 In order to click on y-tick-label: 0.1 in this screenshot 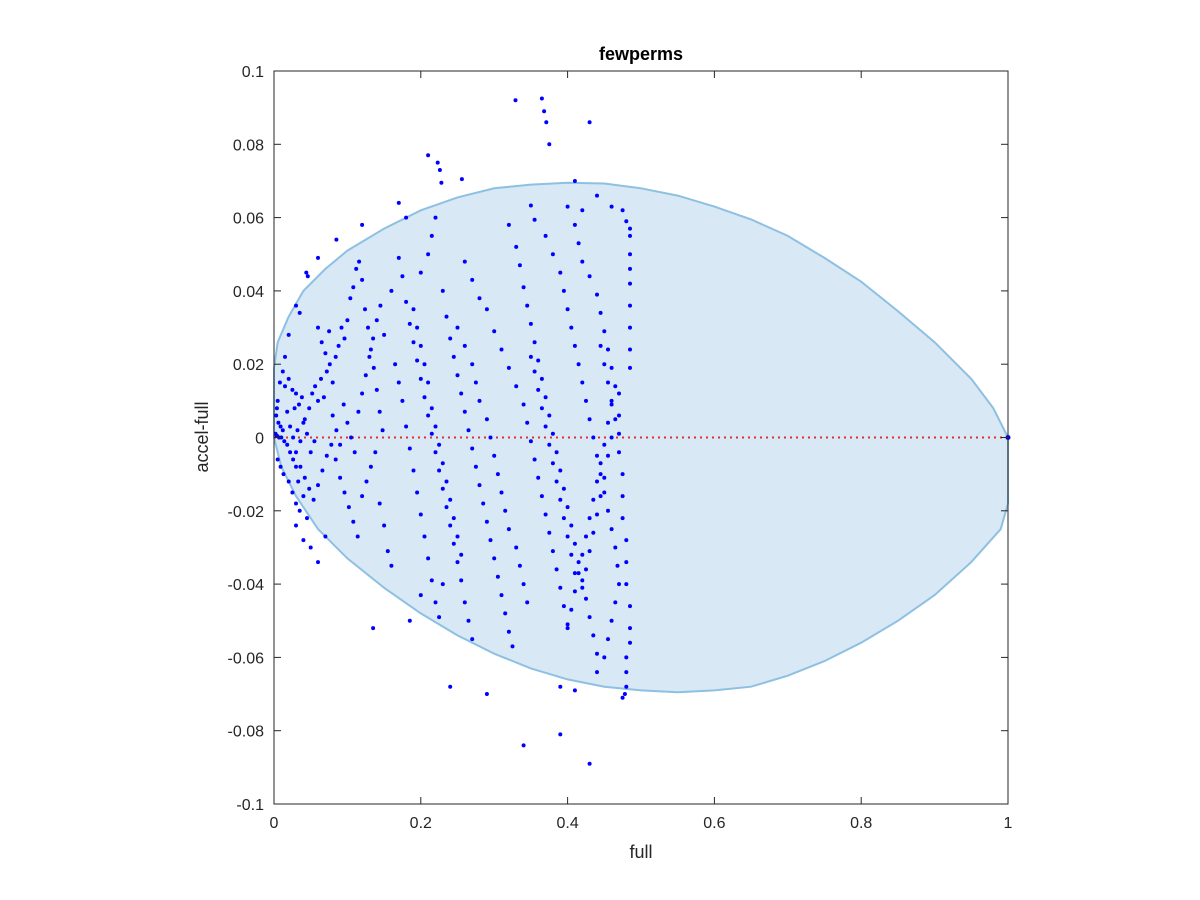, I will do `click(253, 72)`.